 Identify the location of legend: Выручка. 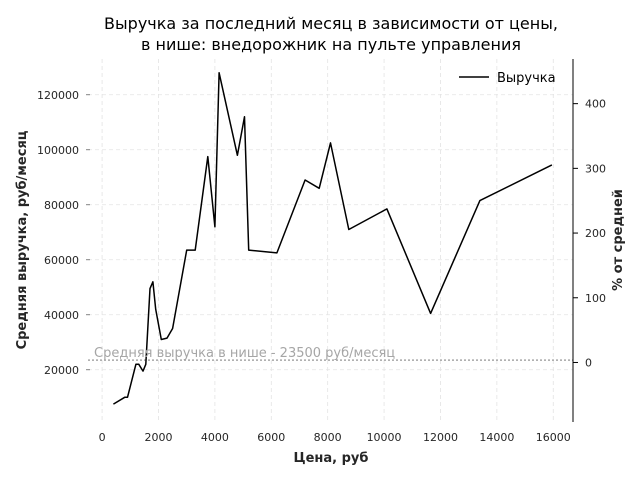
(507, 78).